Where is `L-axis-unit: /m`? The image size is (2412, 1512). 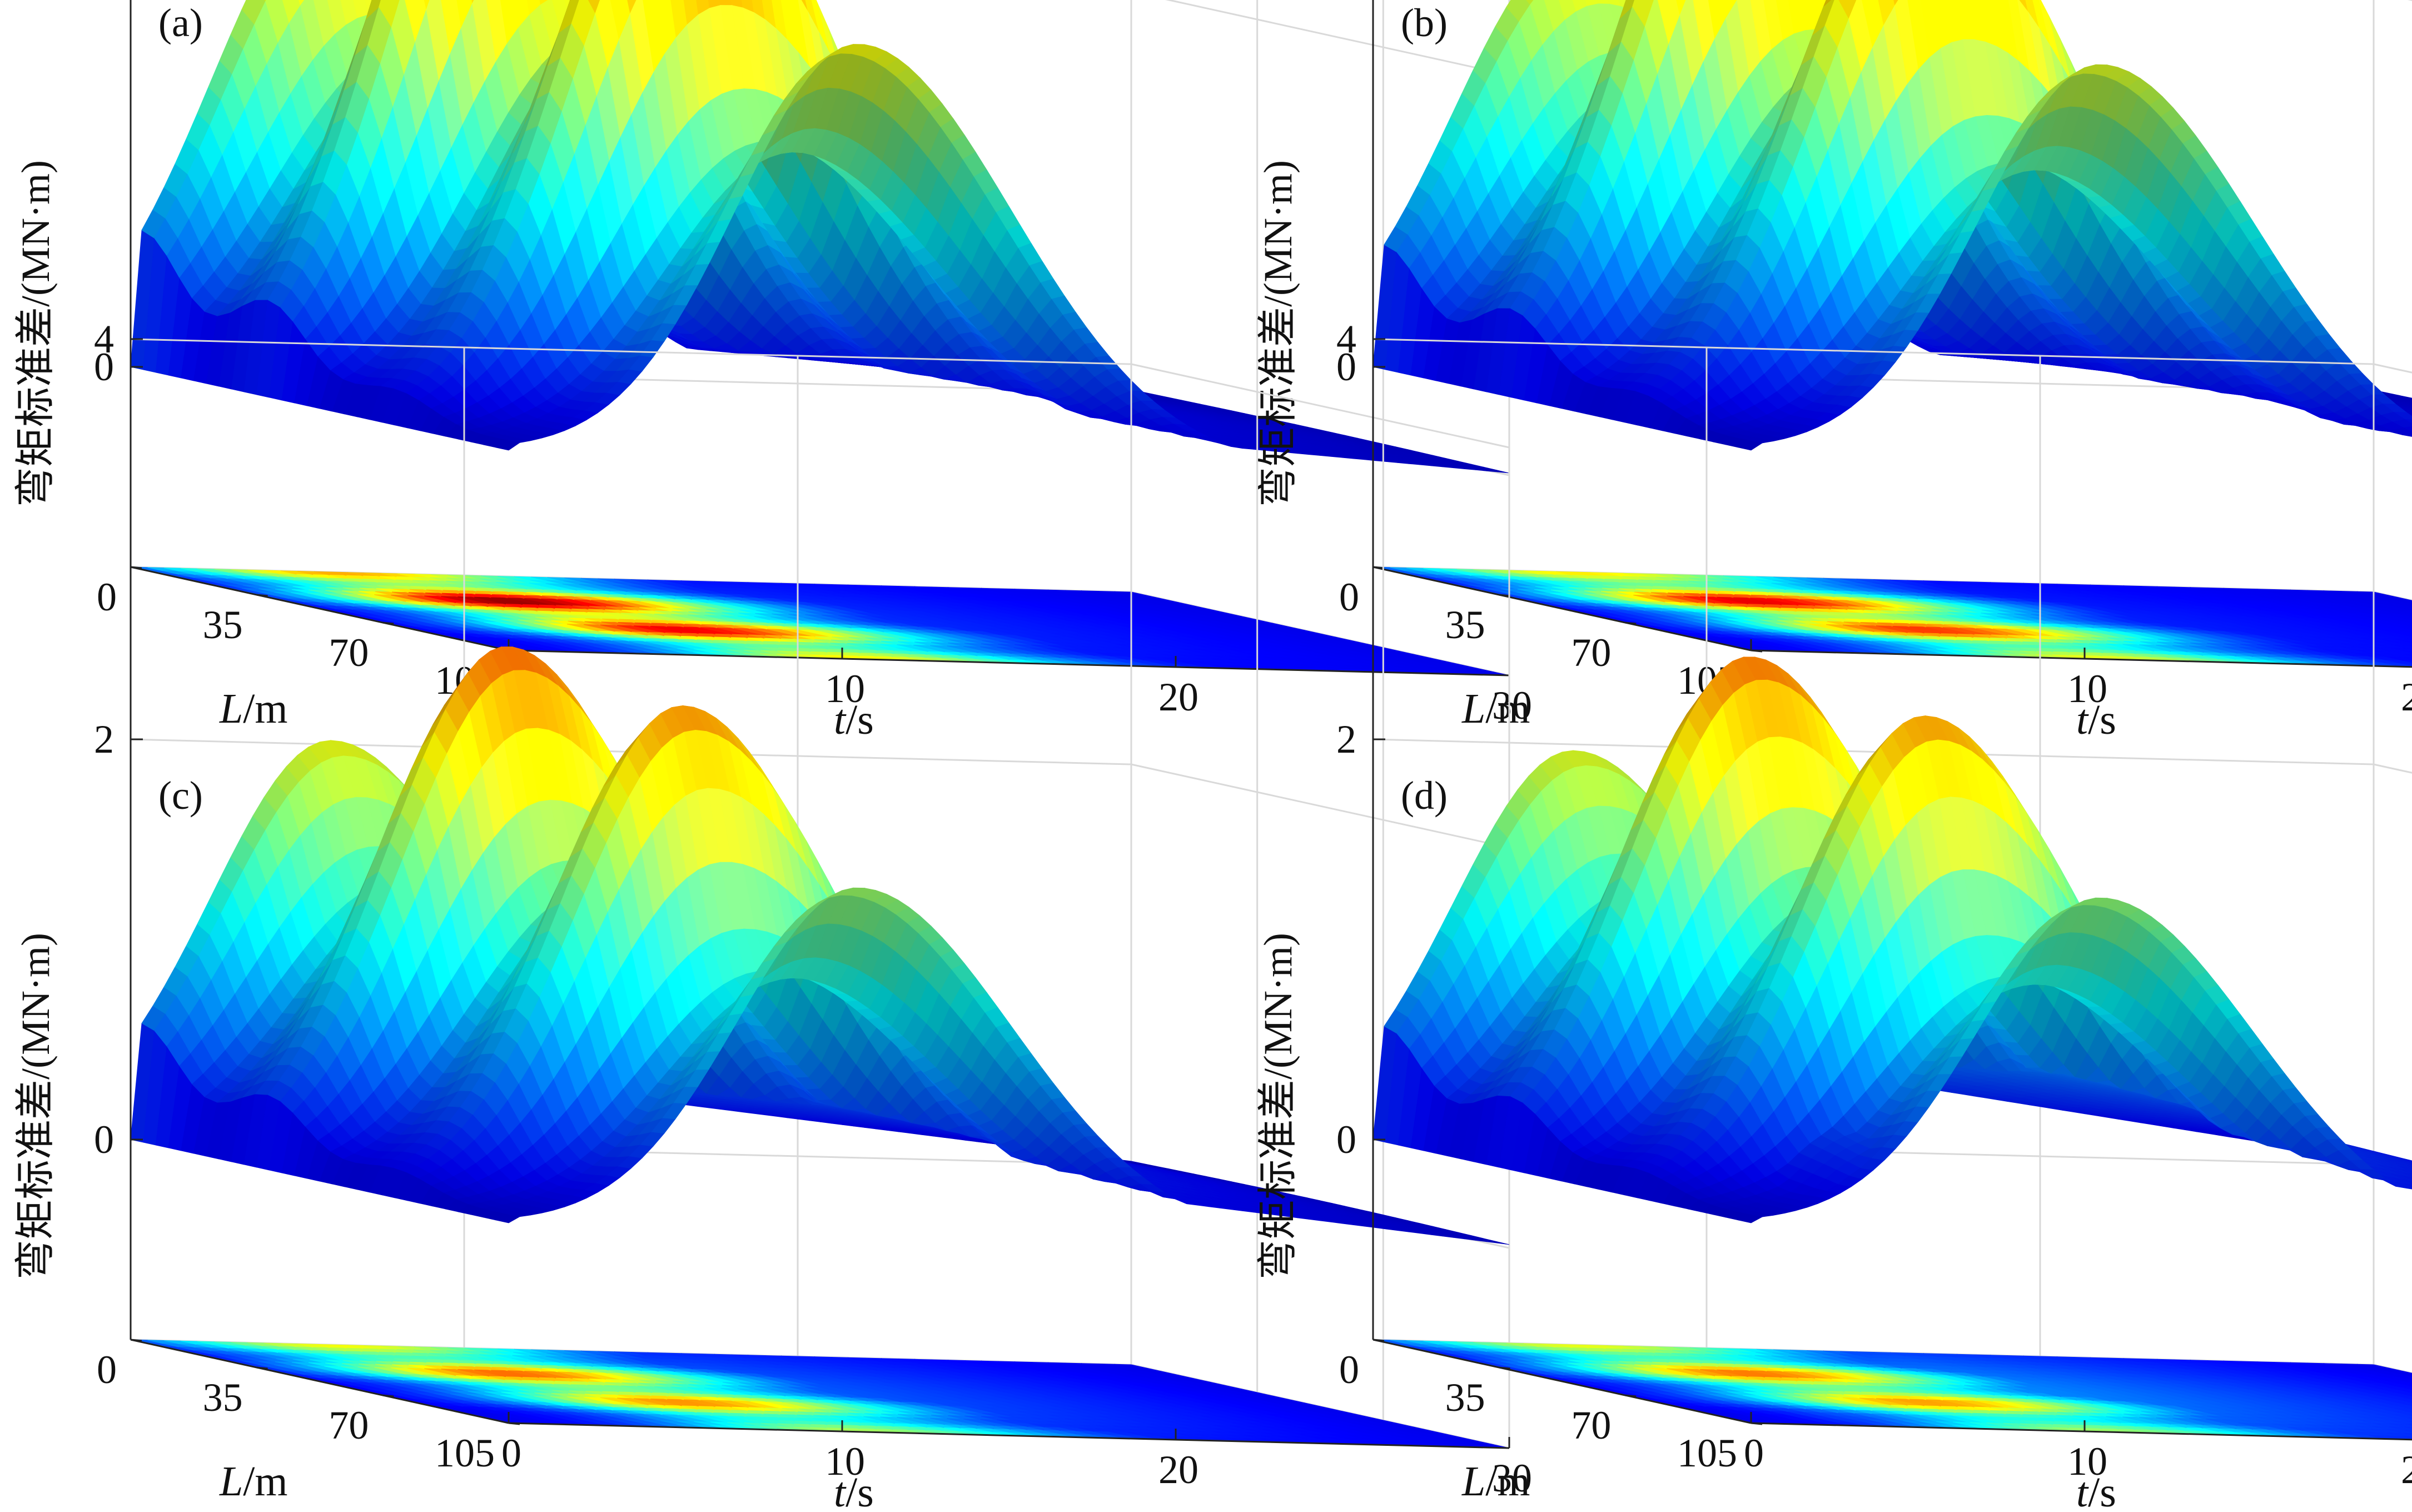 L-axis-unit: /m is located at coordinates (265, 708).